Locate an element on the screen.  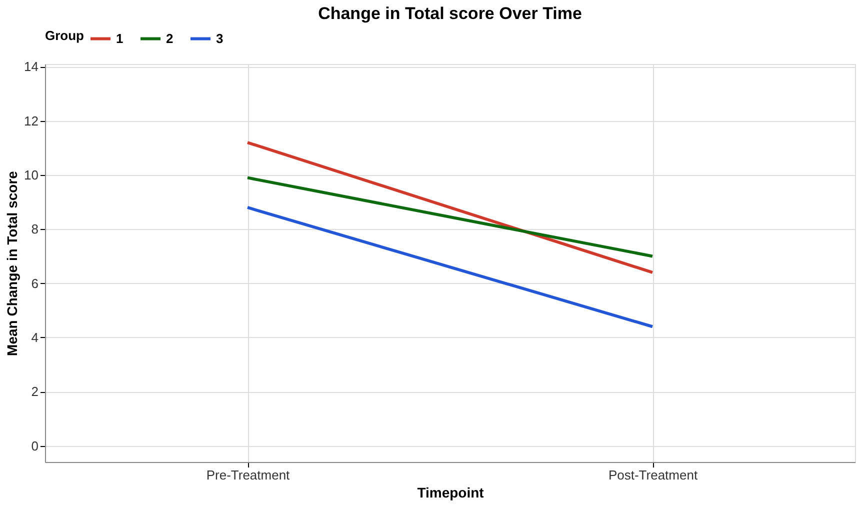
y-tick-label: 14 is located at coordinates (31, 66).